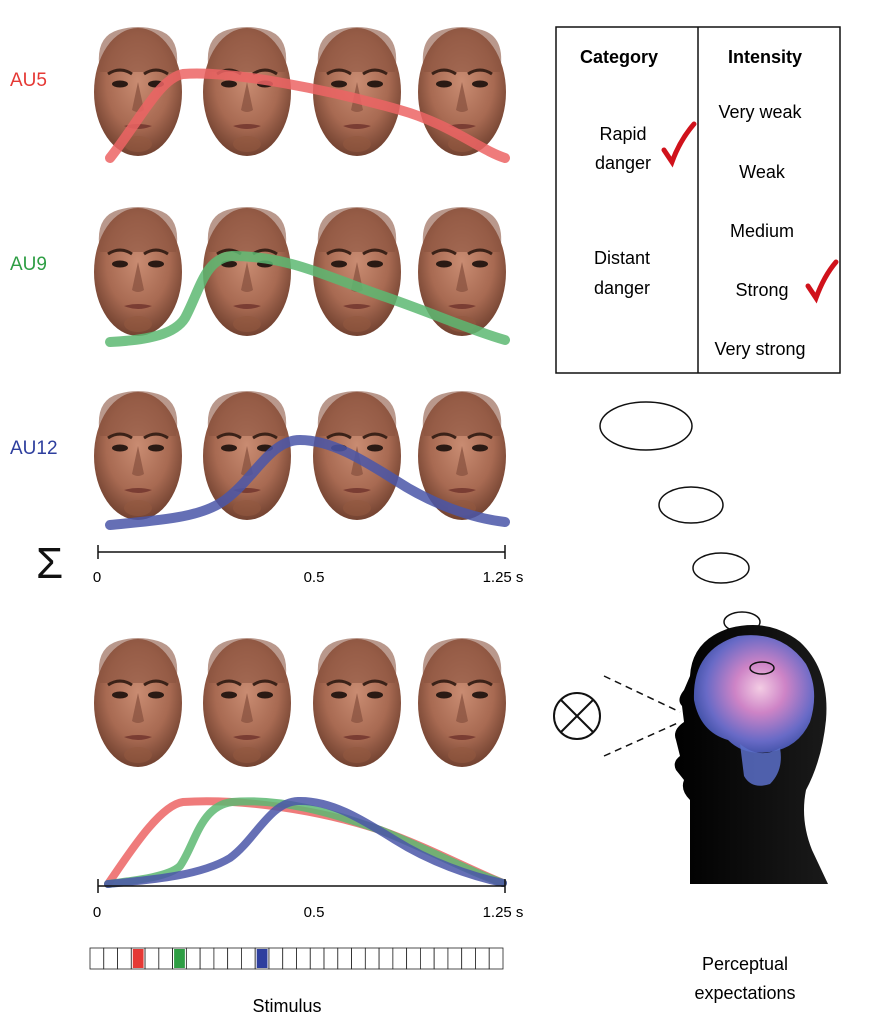  What do you see at coordinates (760, 112) in the screenshot?
I see `intensity-very-weak: Very weak` at bounding box center [760, 112].